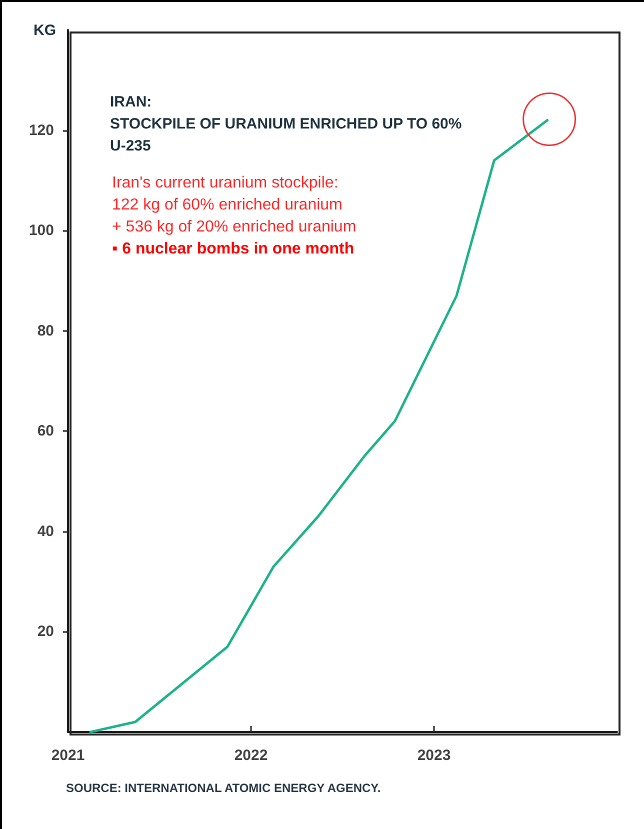 The height and width of the screenshot is (829, 644). Describe the element at coordinates (223, 788) in the screenshot. I see `source-note: SOURCE: INTERNATIONAL ATOMIC ENERGY AGENCY.` at that location.